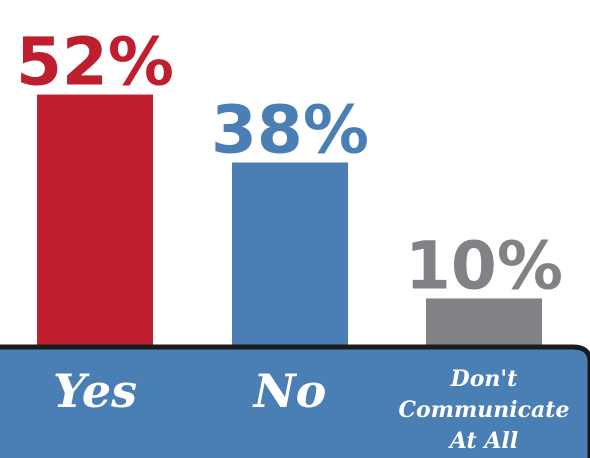  I want to click on category-label: At All, so click(483, 441).